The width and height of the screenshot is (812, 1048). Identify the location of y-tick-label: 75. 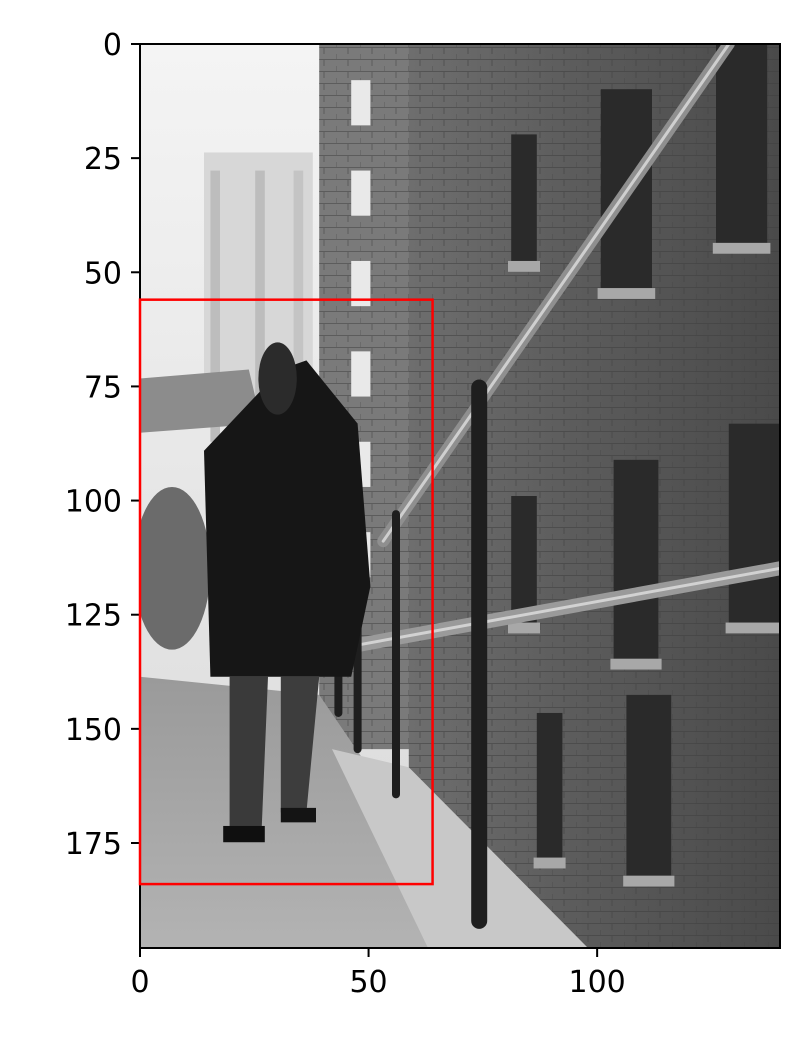
(103, 387).